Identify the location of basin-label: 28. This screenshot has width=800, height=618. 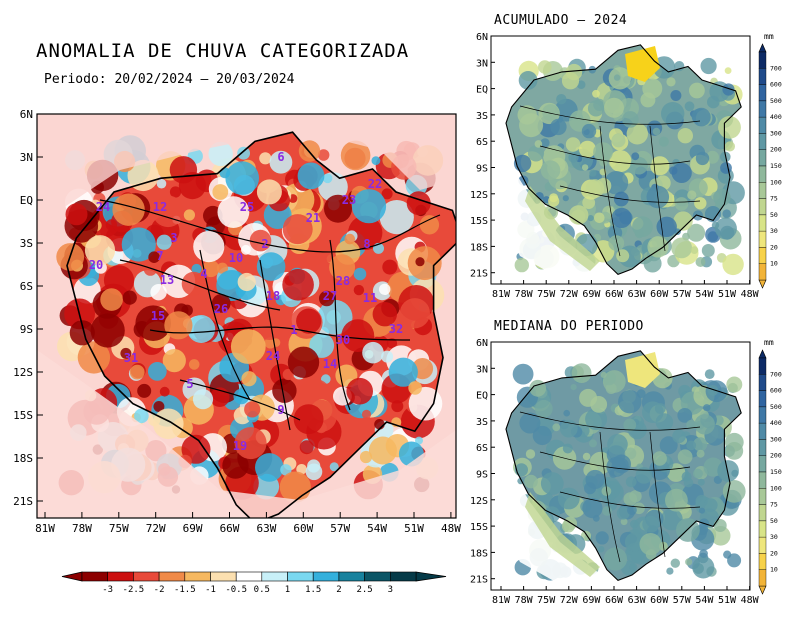
(343, 281).